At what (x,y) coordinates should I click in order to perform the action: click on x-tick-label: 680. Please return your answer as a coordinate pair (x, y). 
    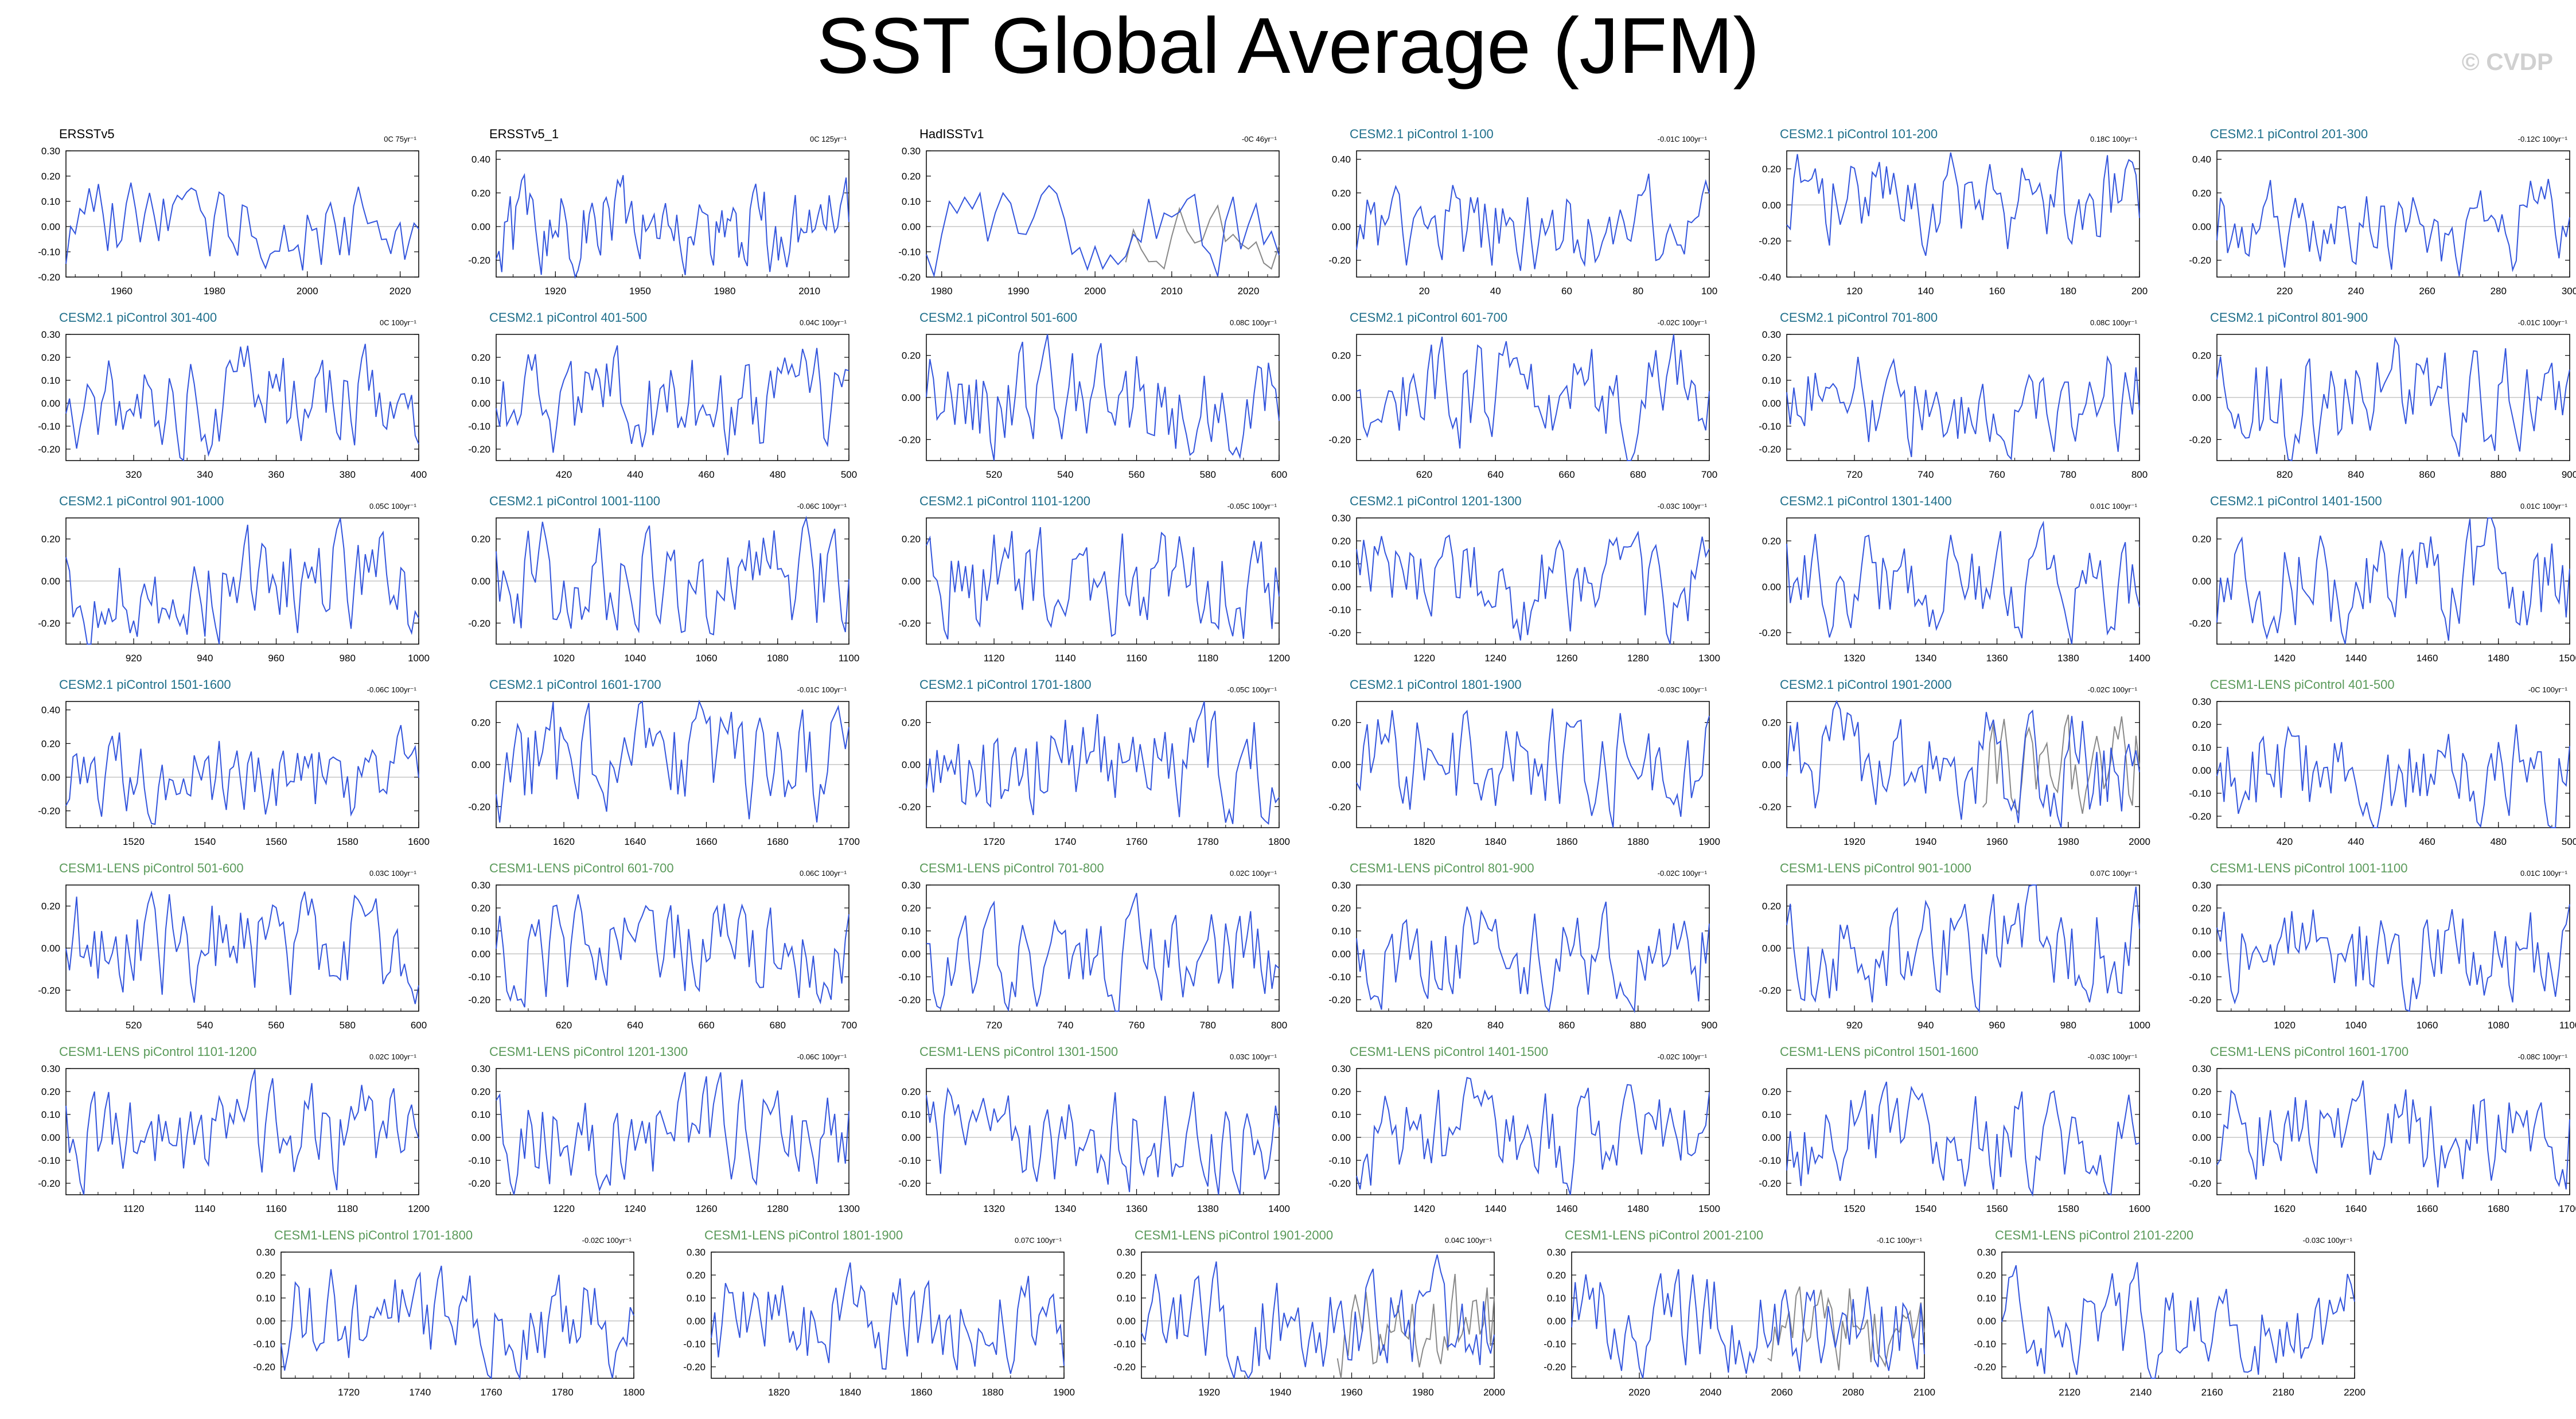
    Looking at the image, I should click on (778, 1025).